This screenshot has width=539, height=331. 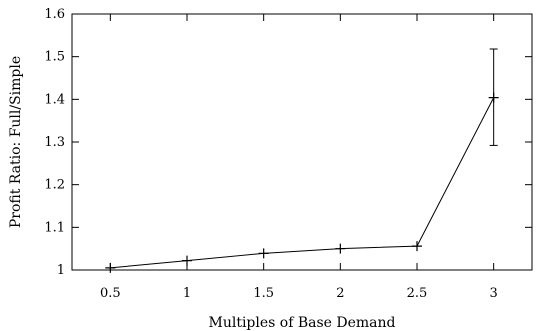 I want to click on x-axis-title: Multiples of Base Demand, so click(x=301, y=323).